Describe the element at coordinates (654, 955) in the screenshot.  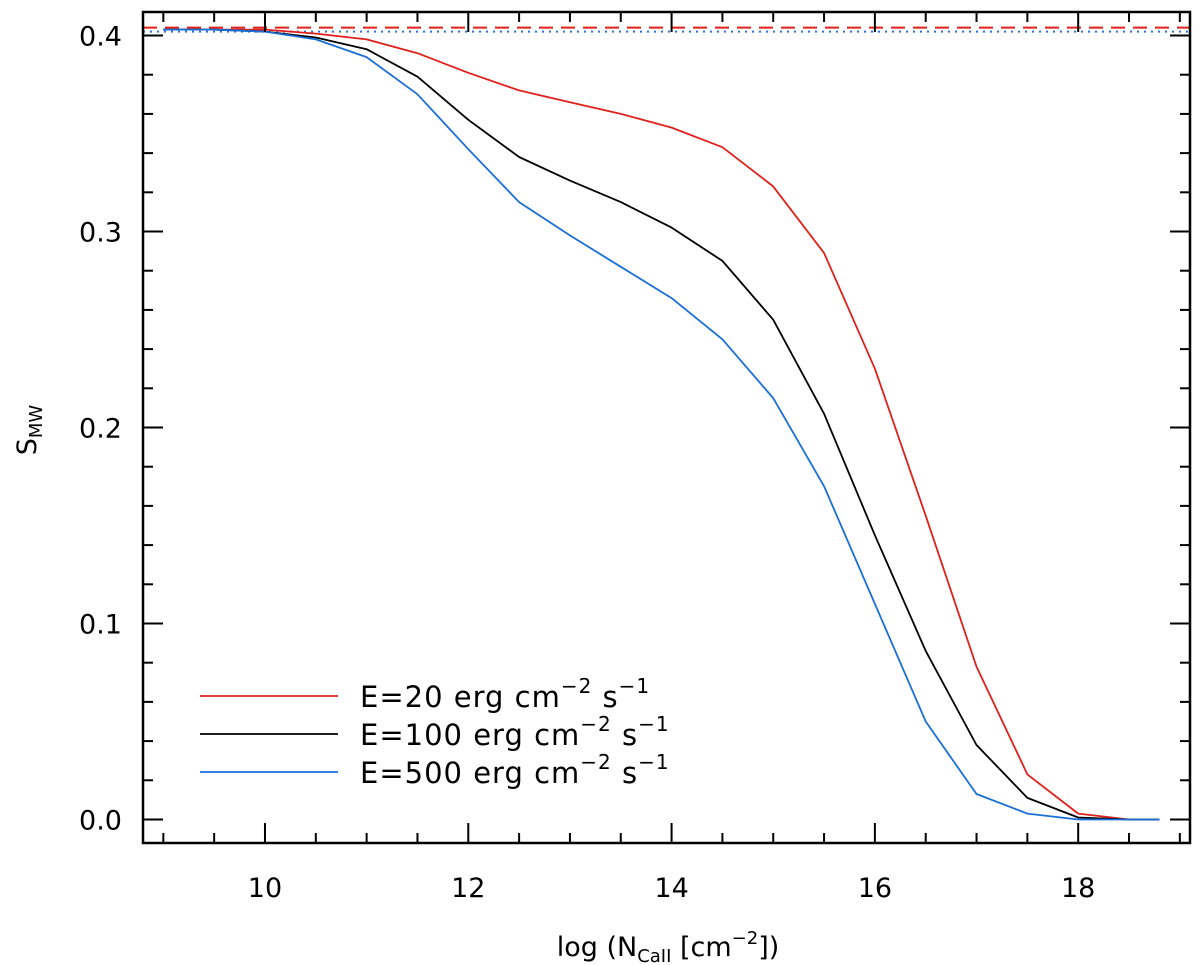
I see `x-axis-label-sub: CaII` at that location.